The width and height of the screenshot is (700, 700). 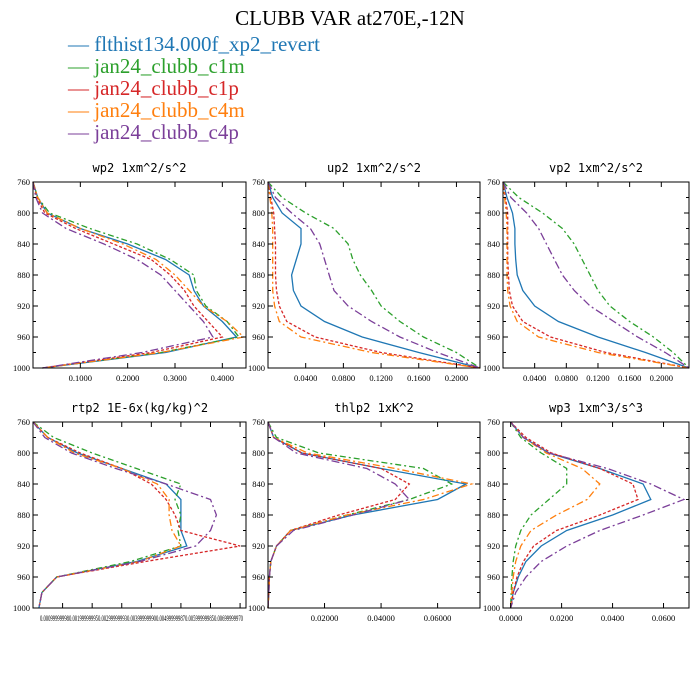 I want to click on panel-title: rtp2 1E-6x(kg/kg)^2, so click(x=139, y=408).